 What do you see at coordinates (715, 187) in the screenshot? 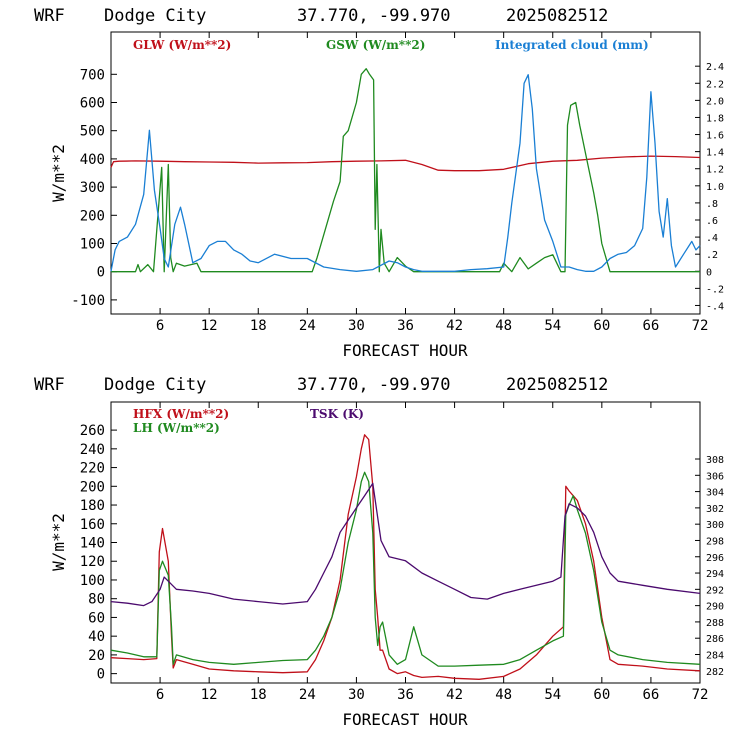
I see `y2-tick-label: 1.0` at bounding box center [715, 187].